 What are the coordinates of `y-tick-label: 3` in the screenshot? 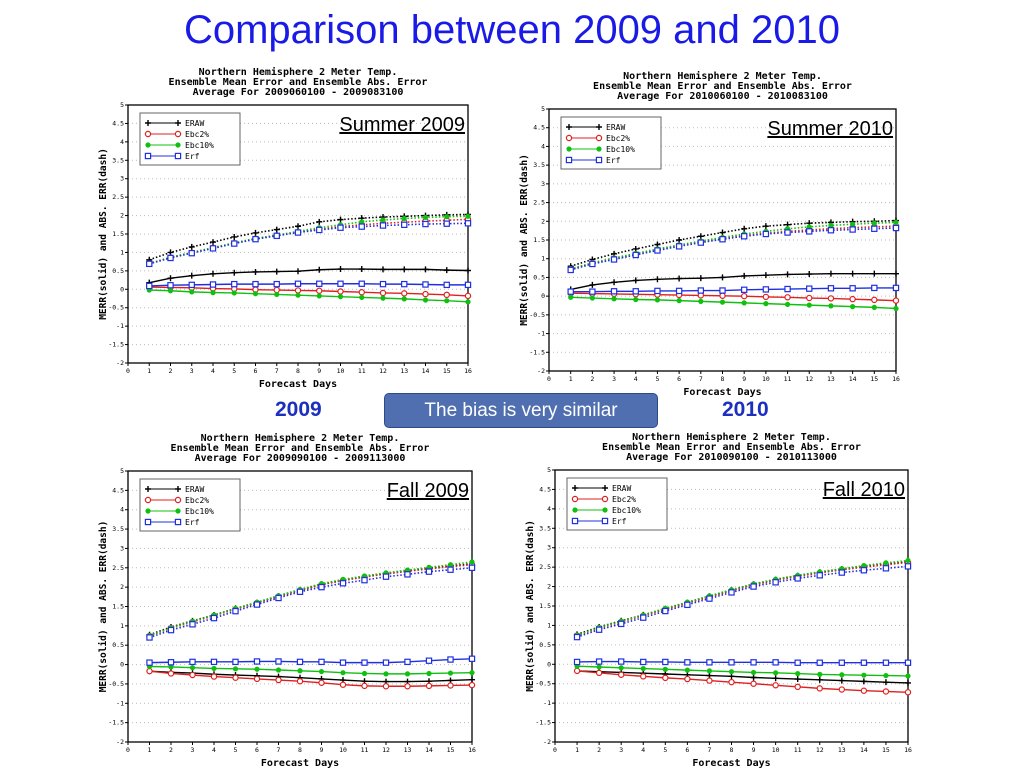 It's located at (122, 179).